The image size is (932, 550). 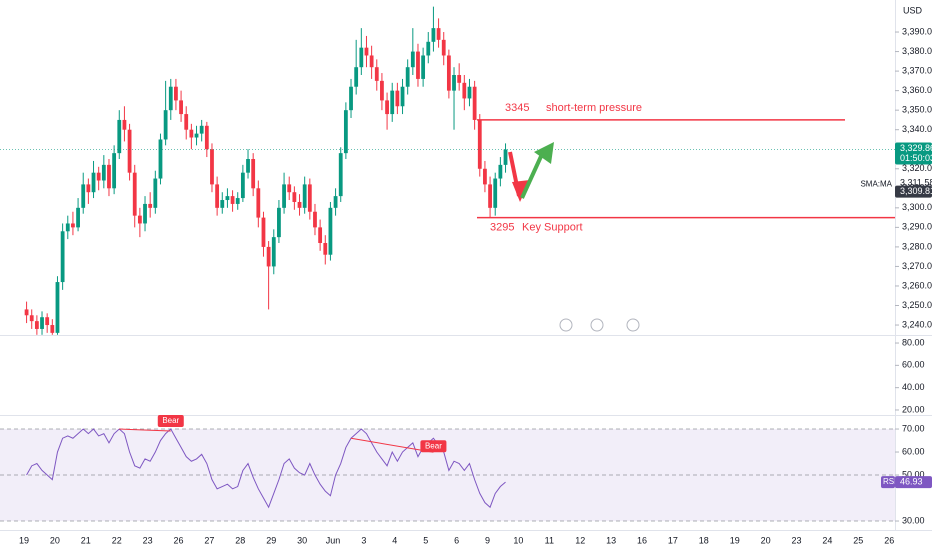 I want to click on x-tick-label: 24, so click(x=827, y=540).